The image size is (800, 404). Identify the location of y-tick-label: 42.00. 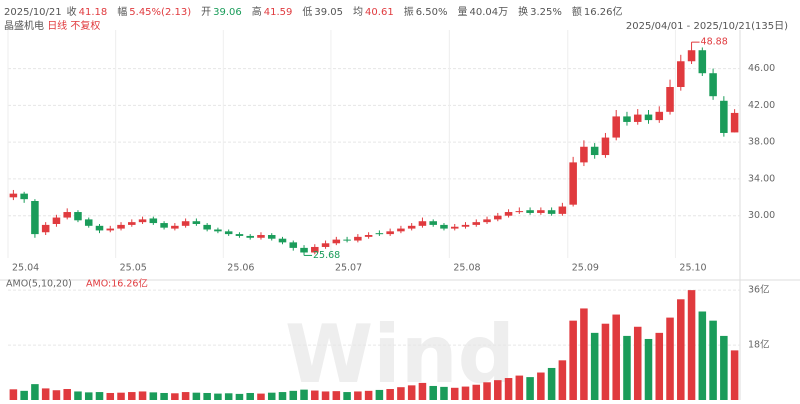
(761, 105).